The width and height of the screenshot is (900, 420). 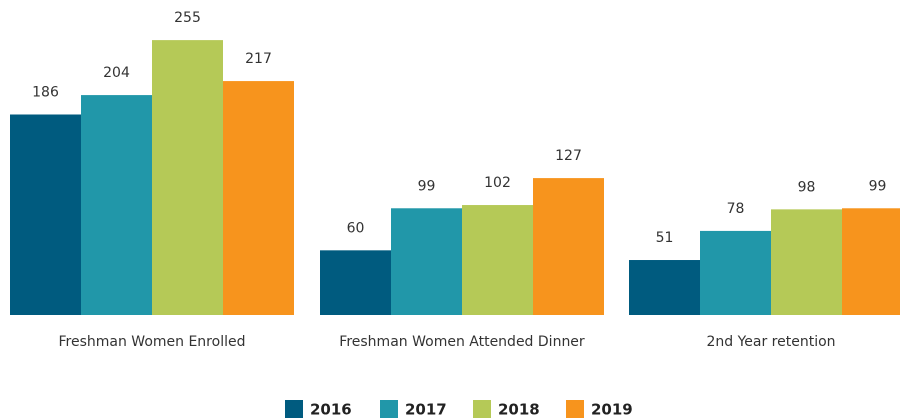 What do you see at coordinates (497, 183) in the screenshot?
I see `value-label: 102` at bounding box center [497, 183].